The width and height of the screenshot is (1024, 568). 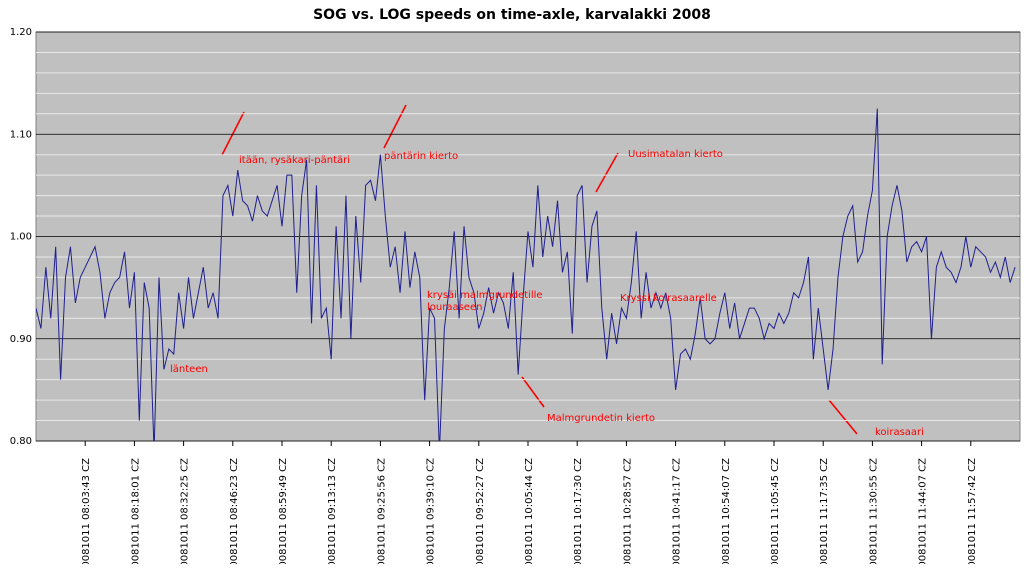 I want to click on x-tick-label: 20081011 09:39:10 CZ, so click(x=431, y=511).